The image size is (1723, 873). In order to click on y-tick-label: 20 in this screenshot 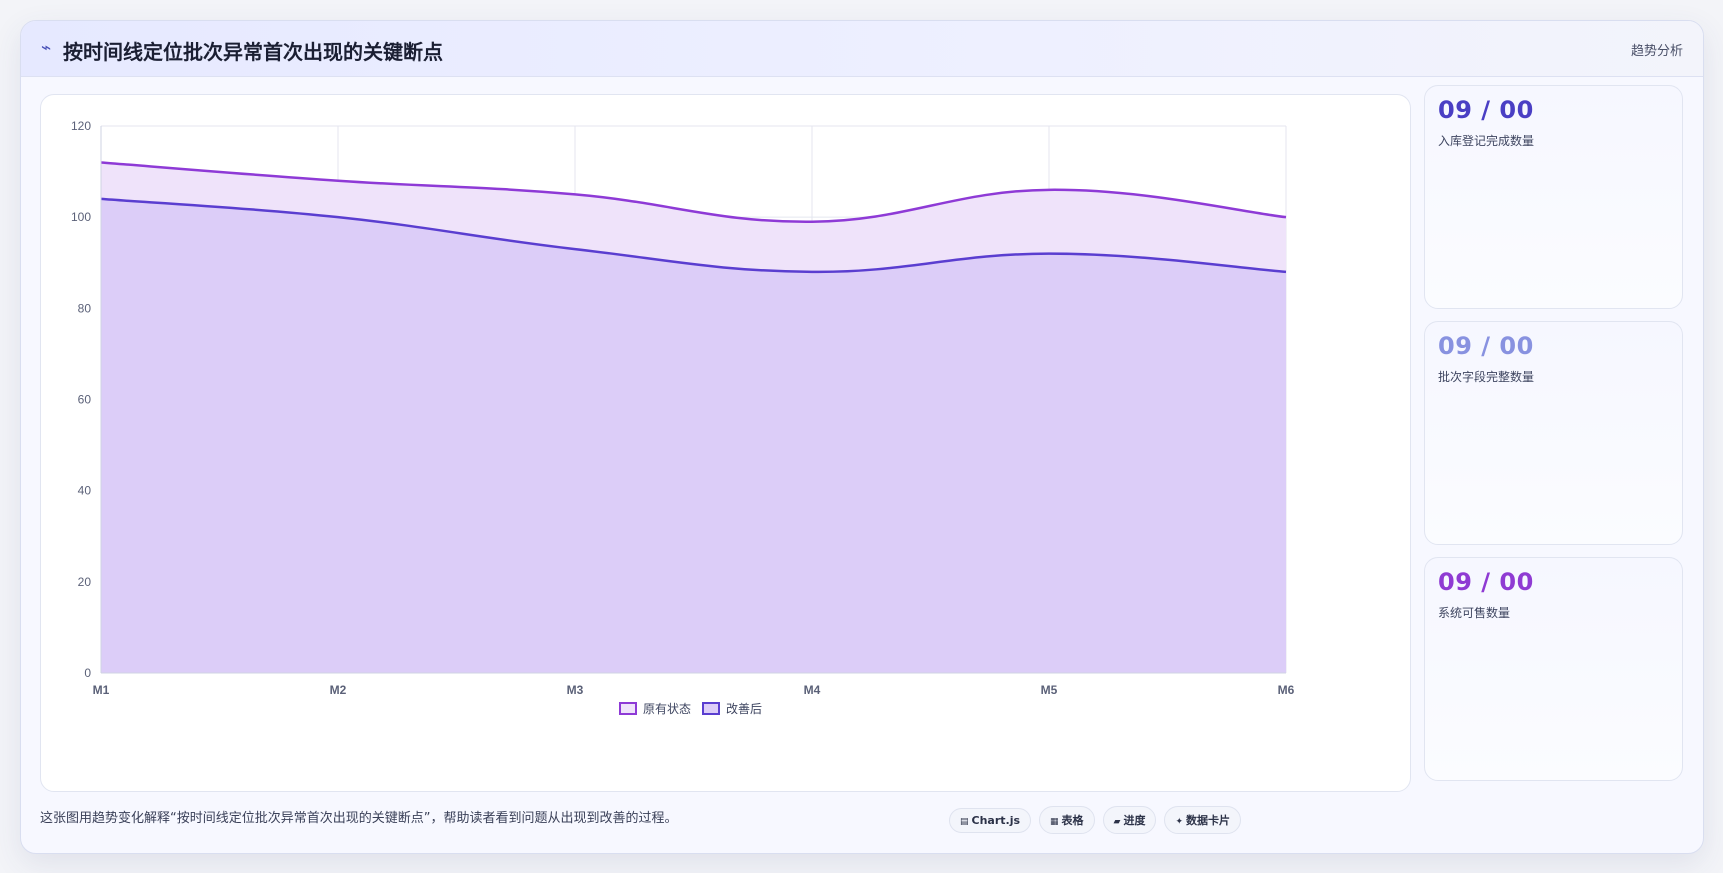, I will do `click(85, 582)`.